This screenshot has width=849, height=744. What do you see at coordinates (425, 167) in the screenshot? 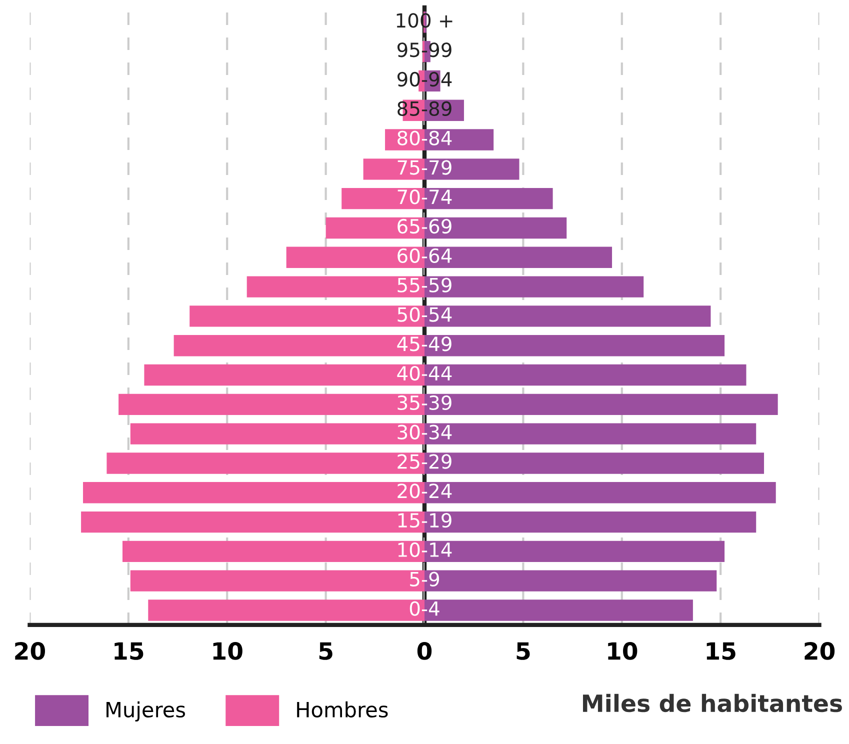
I see `y-tick-label: 75-79` at bounding box center [425, 167].